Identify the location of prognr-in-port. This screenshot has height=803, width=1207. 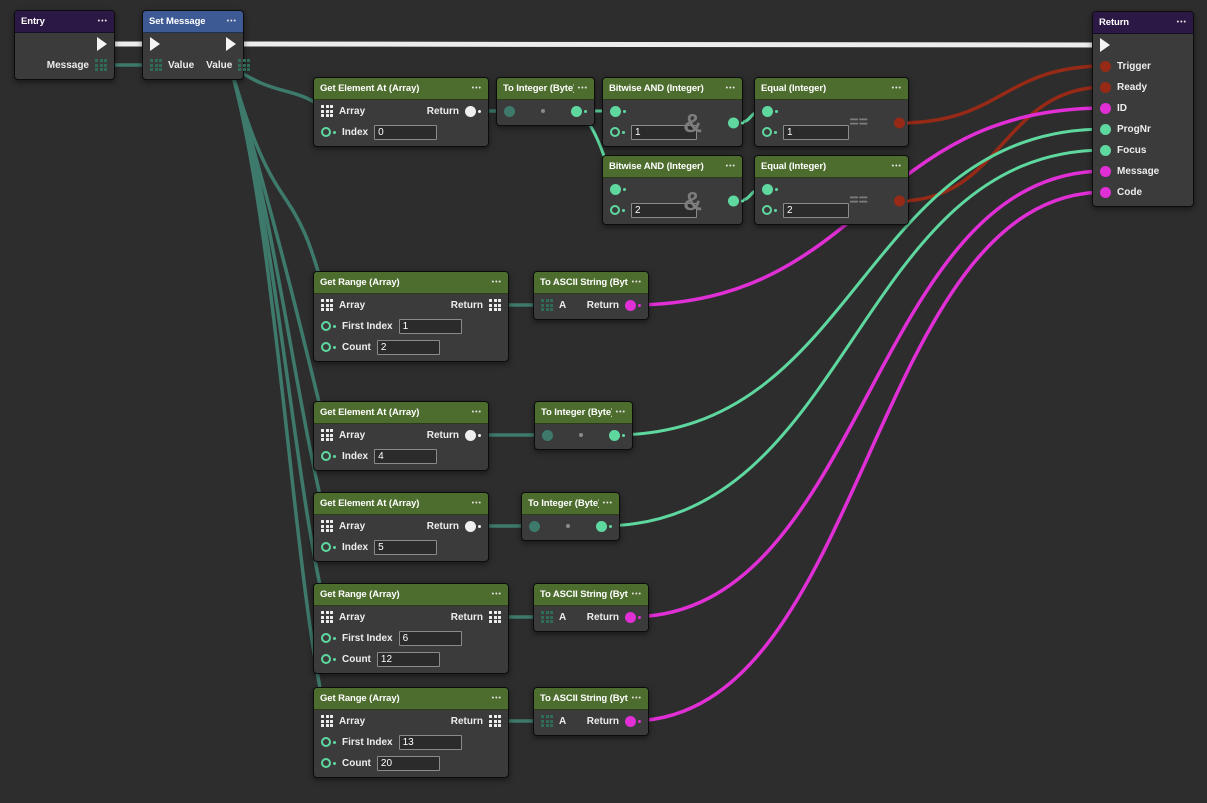
(1105, 129).